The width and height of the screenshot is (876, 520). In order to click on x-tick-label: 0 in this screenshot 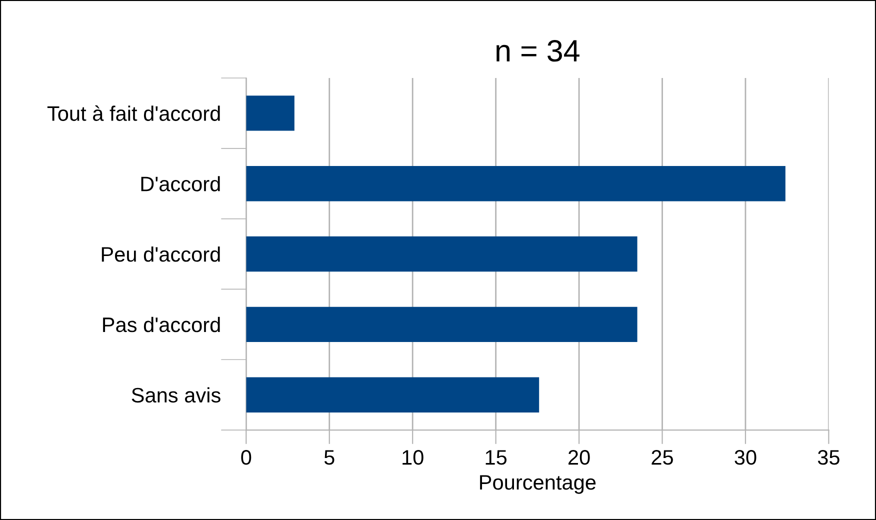, I will do `click(246, 457)`.